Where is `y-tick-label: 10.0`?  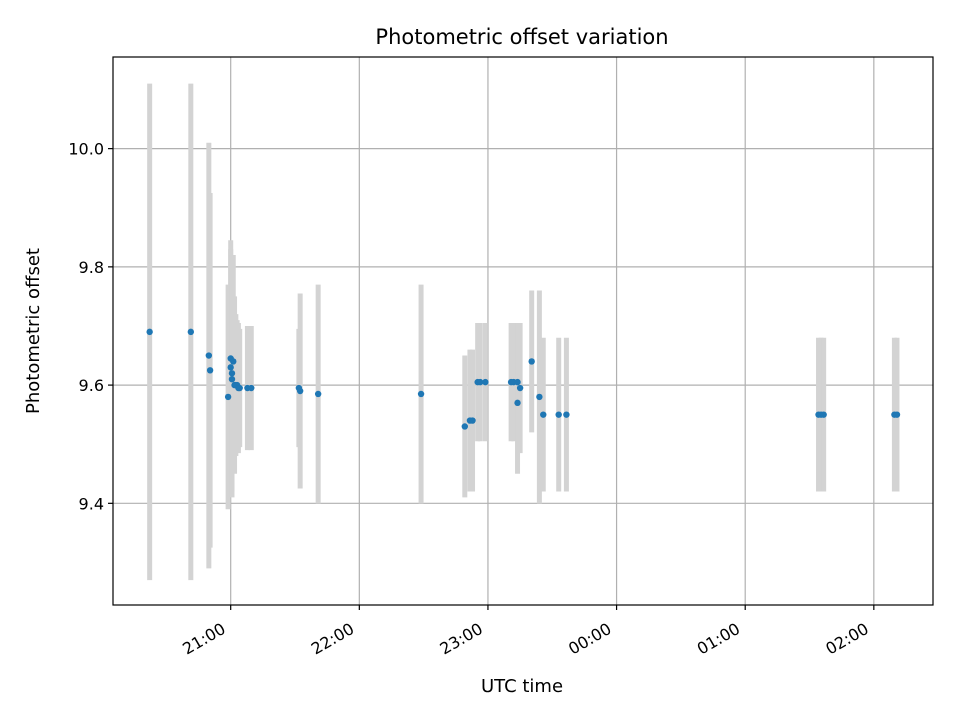
y-tick-label: 10.0 is located at coordinates (86, 149).